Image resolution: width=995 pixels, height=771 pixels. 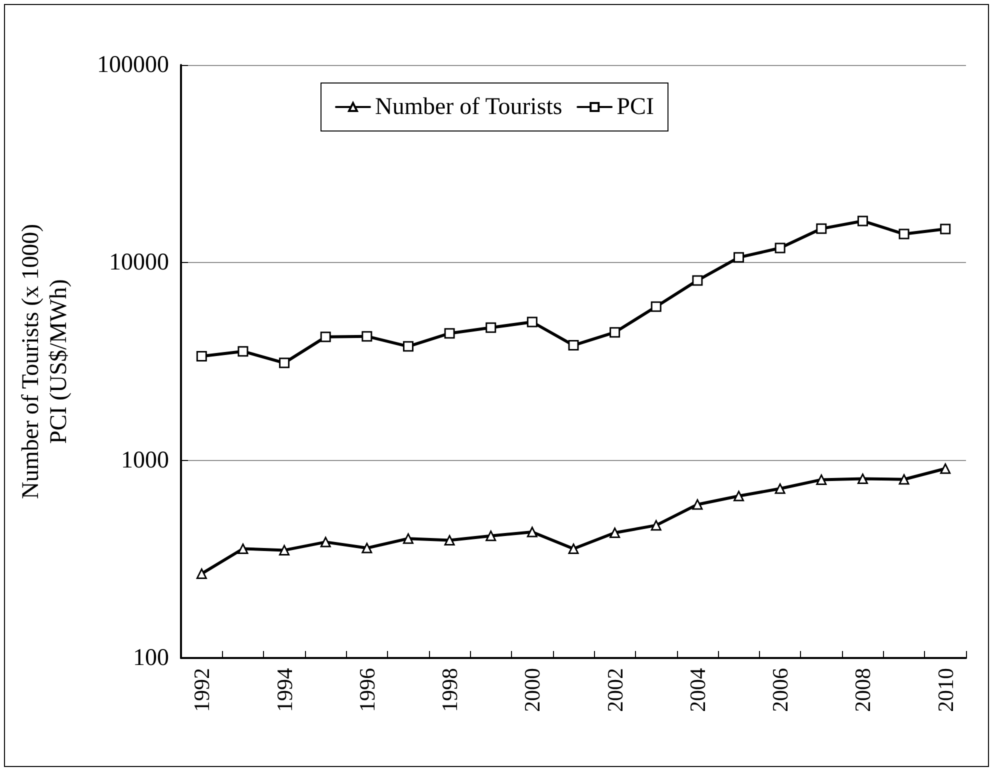 What do you see at coordinates (697, 690) in the screenshot?
I see `x-tick-label: 2004` at bounding box center [697, 690].